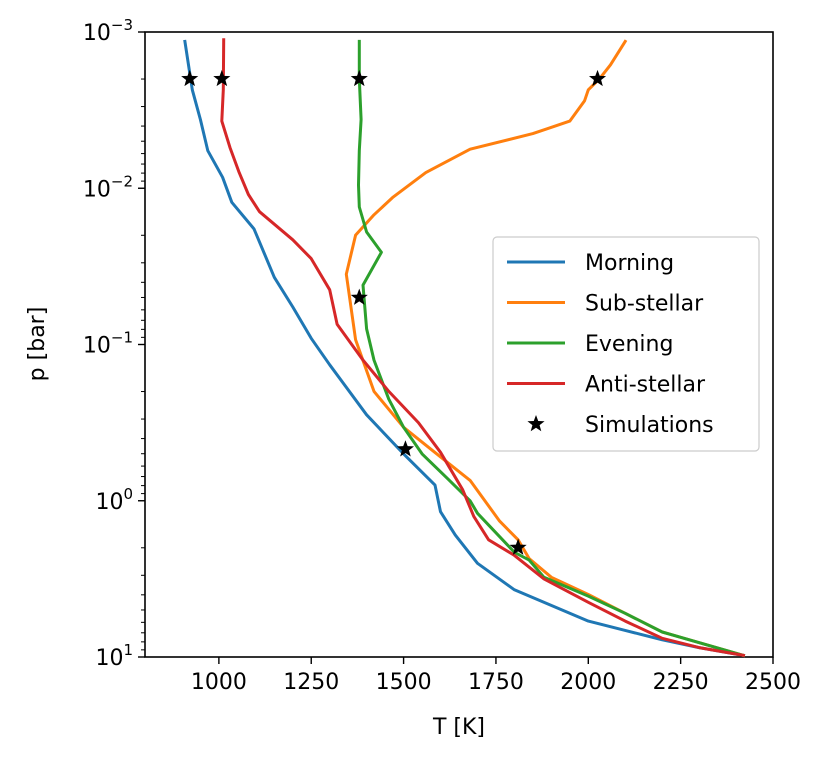  Describe the element at coordinates (773, 682) in the screenshot. I see `x-tick-label: 2500` at that location.